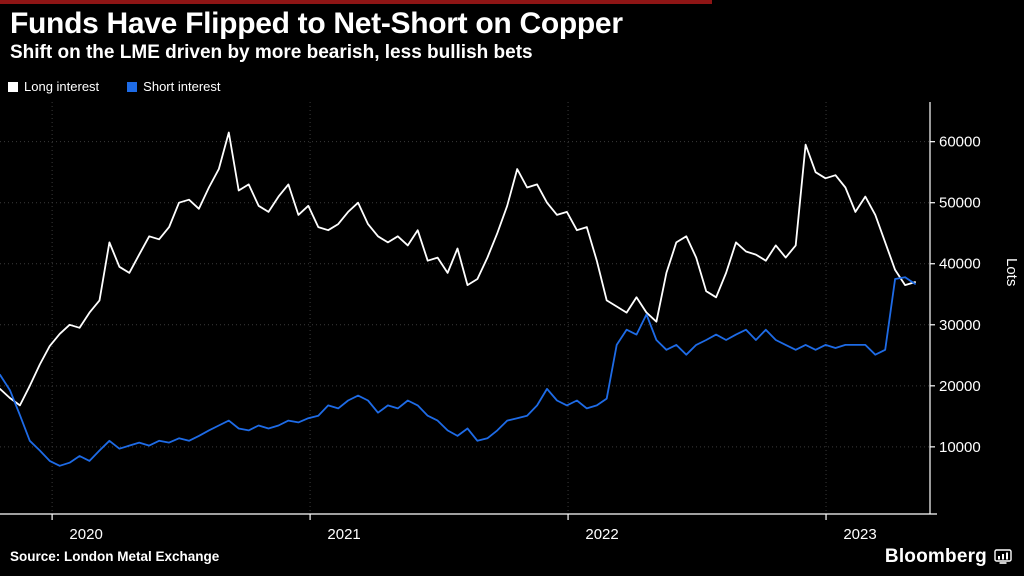 The image size is (1024, 576). What do you see at coordinates (955, 295) in the screenshot?
I see `y-axis-ticks: 10000 20000 30000 40000 50000 60000` at bounding box center [955, 295].